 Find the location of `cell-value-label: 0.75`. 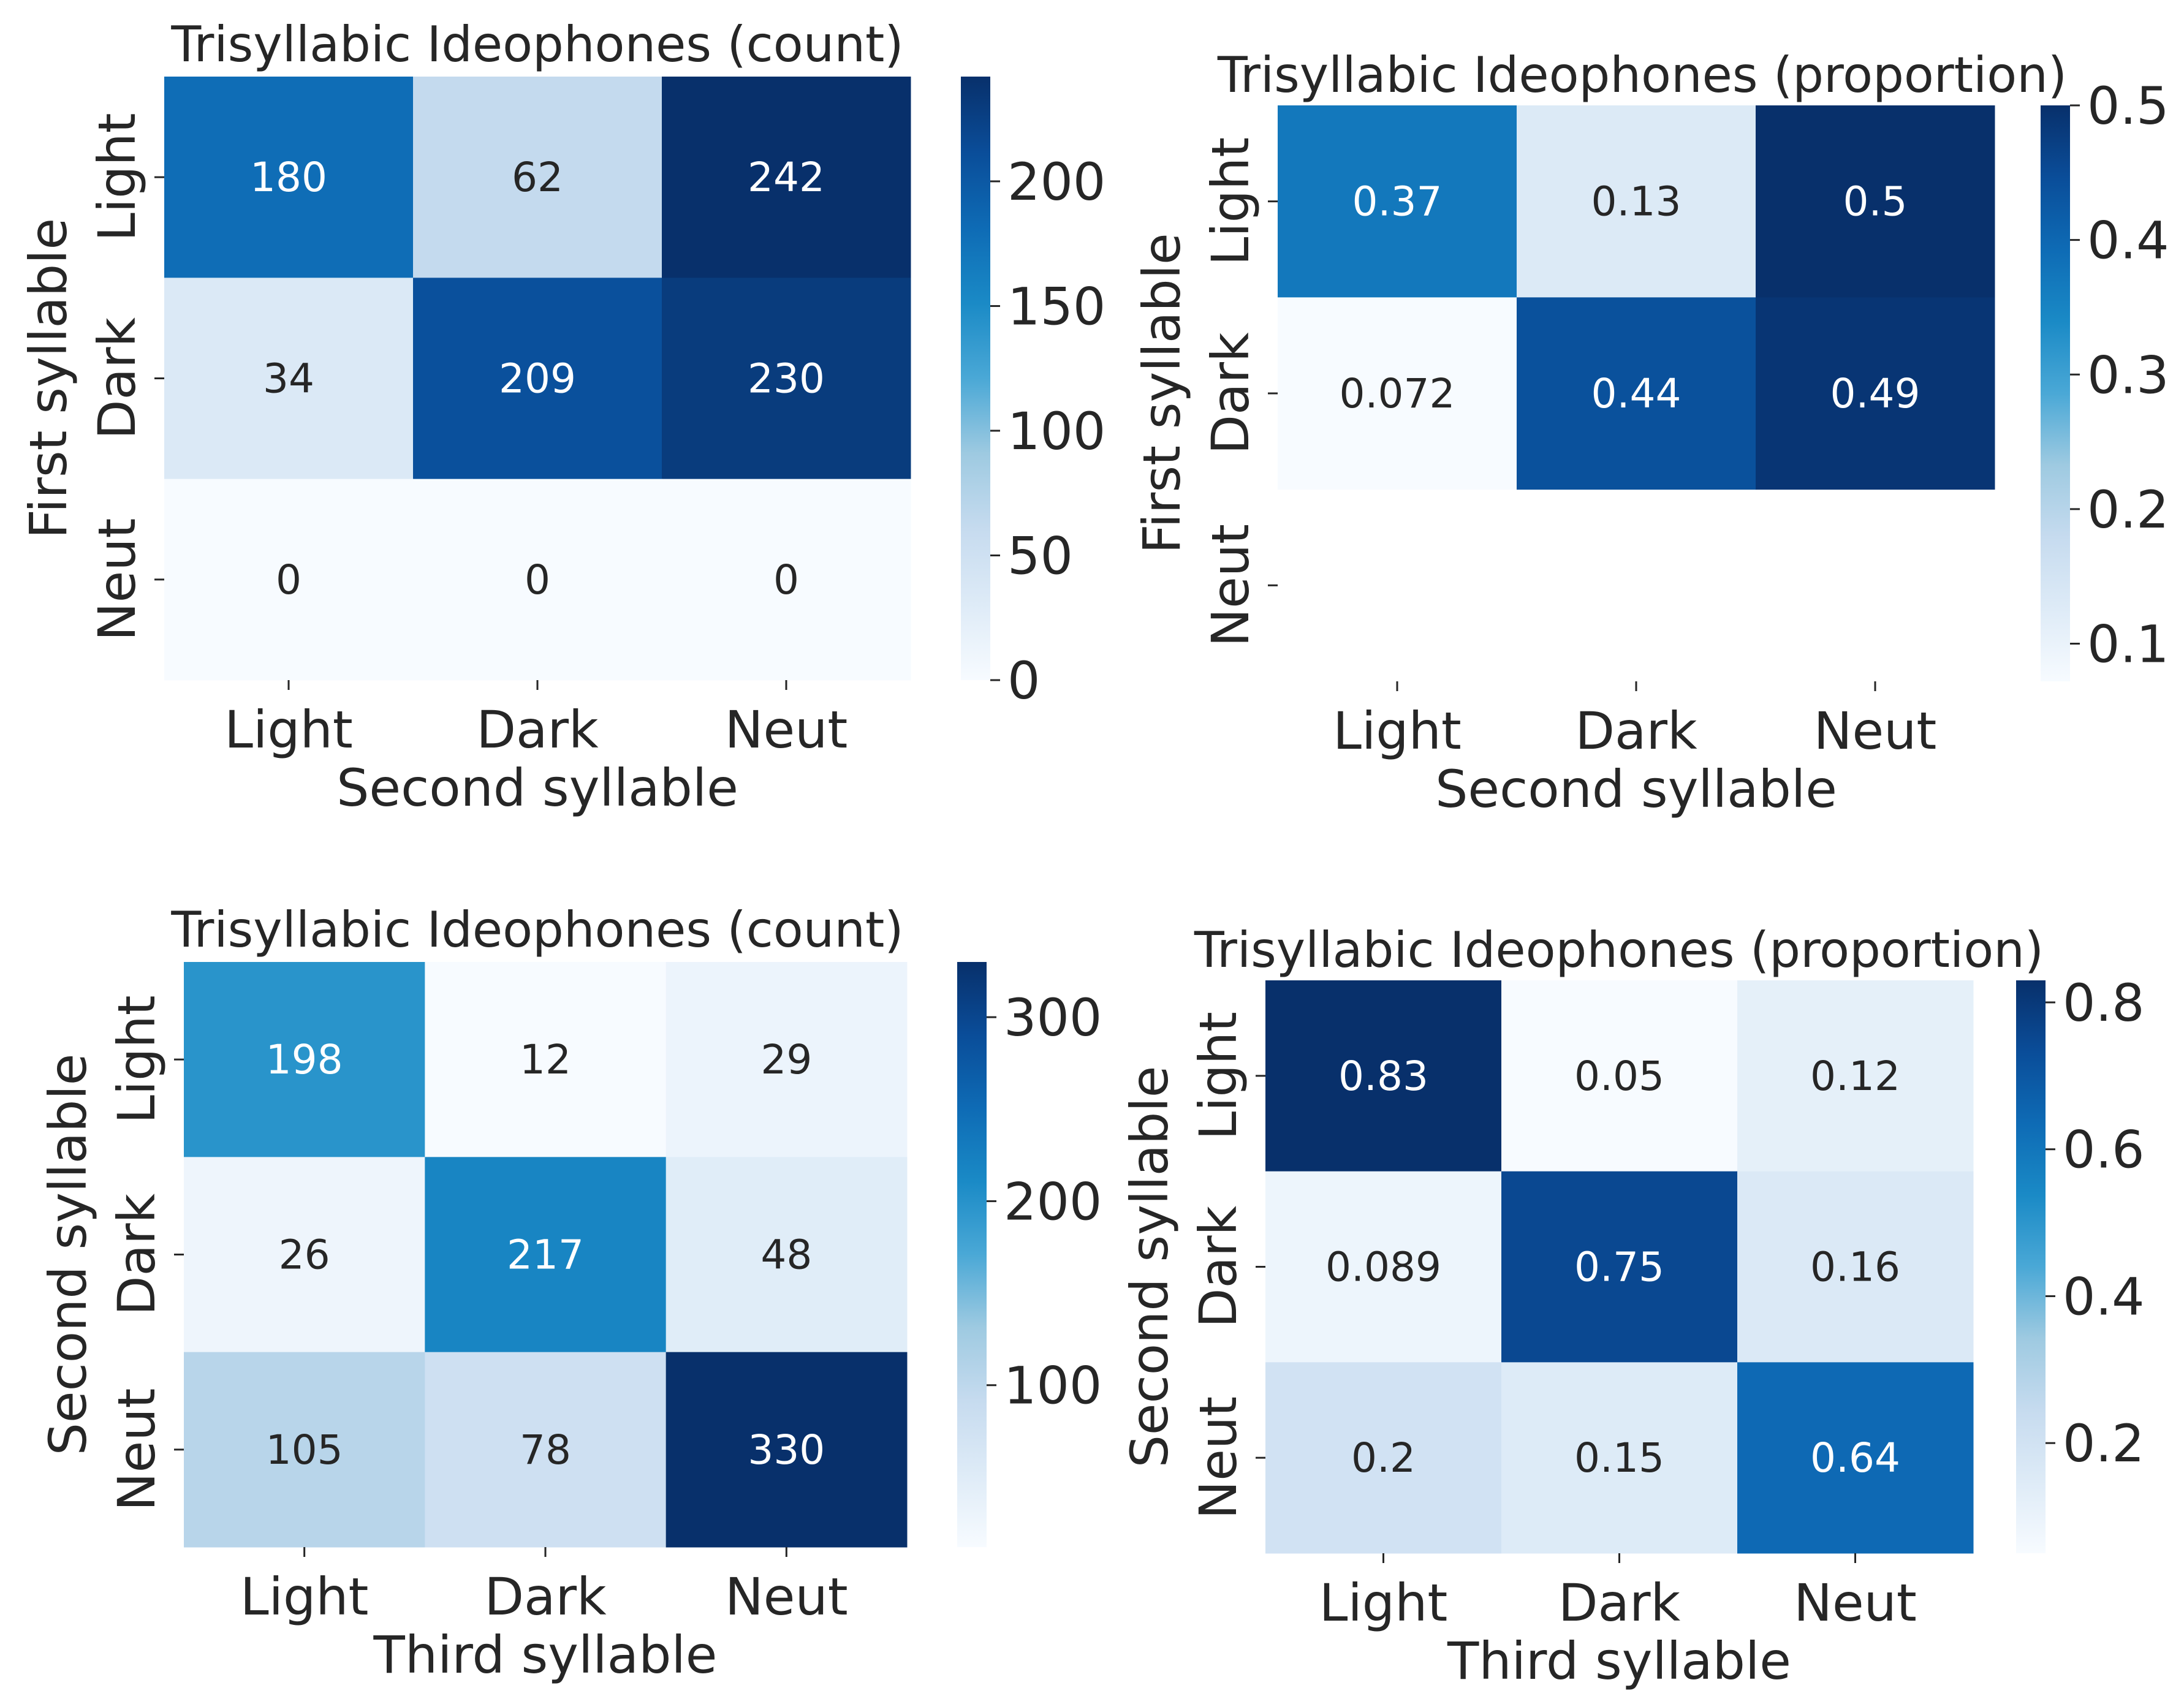

cell-value-label: 0.75 is located at coordinates (1619, 1267).